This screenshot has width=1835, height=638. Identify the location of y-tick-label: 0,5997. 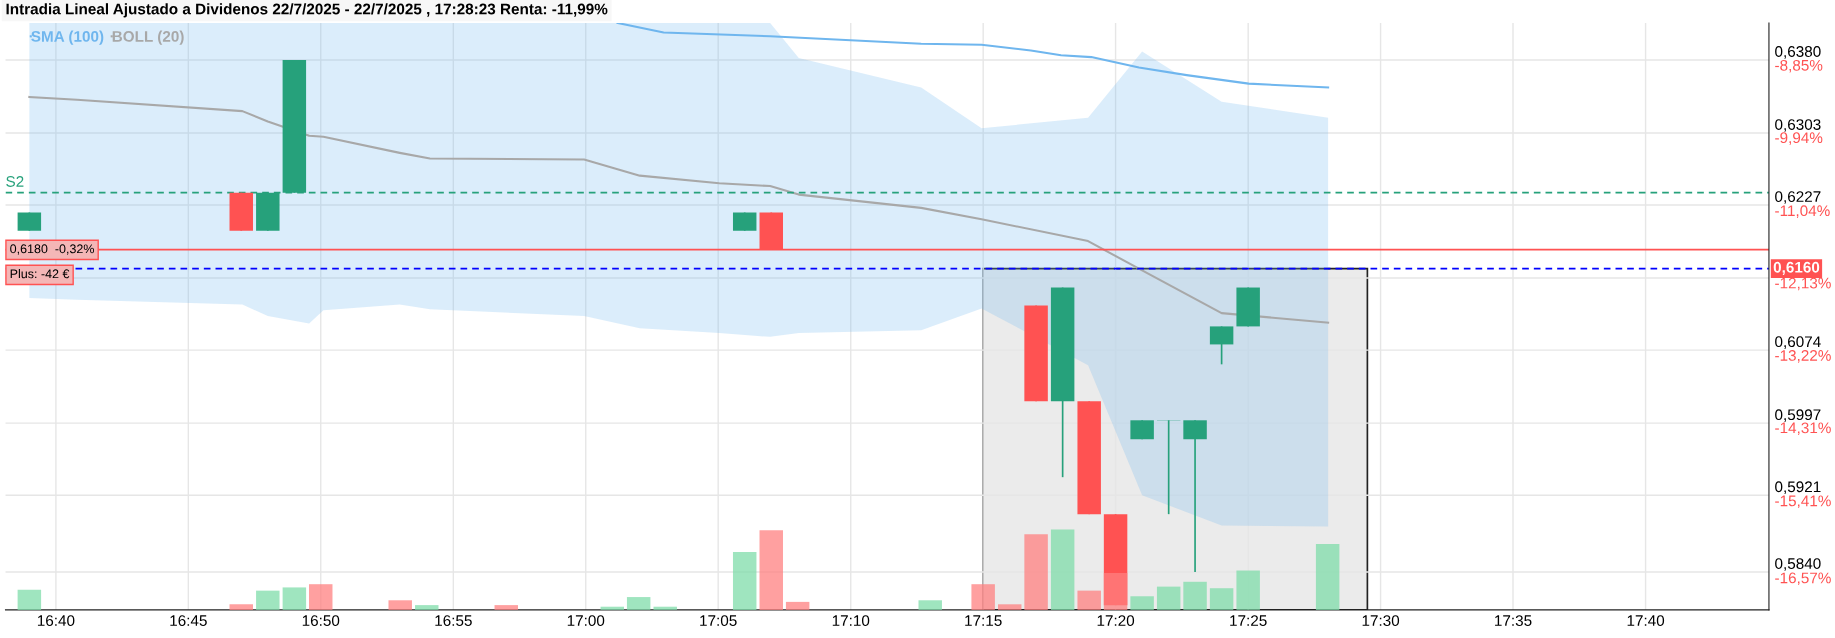
(1798, 415).